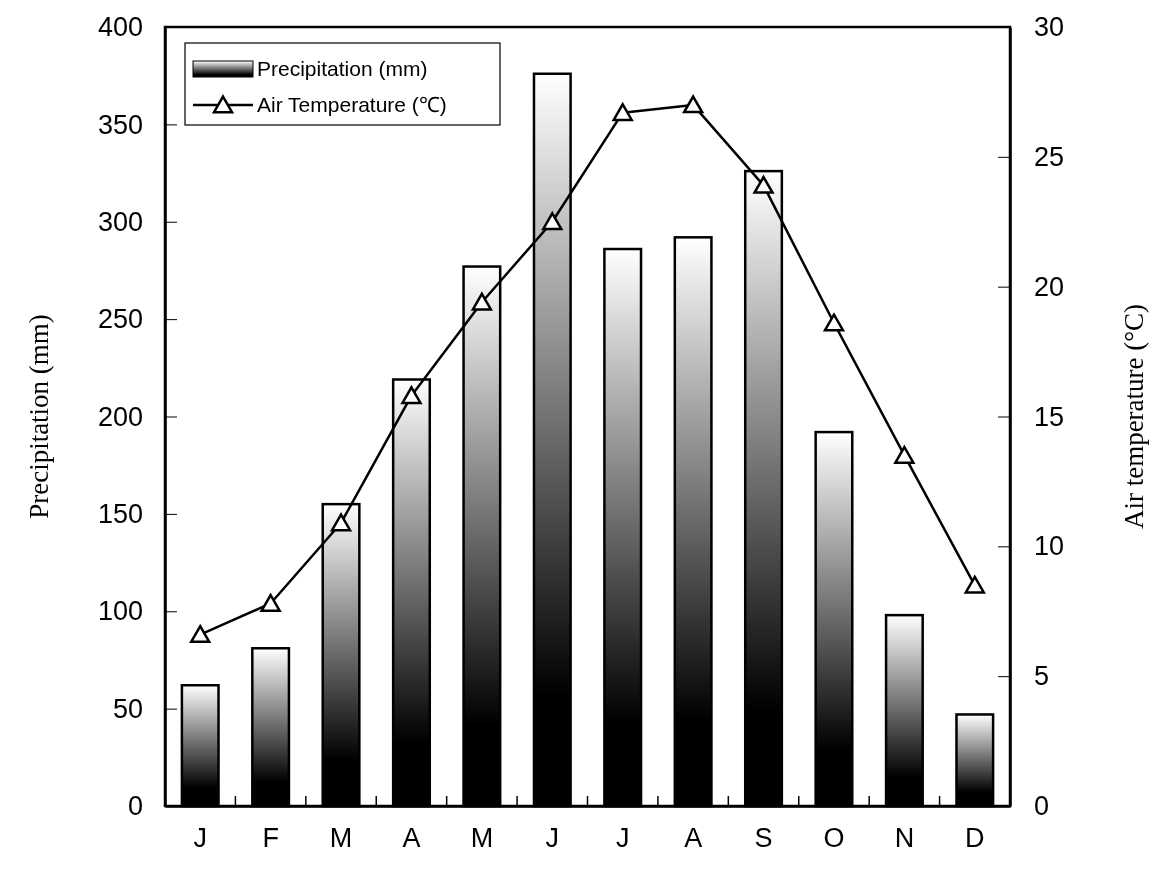 Image resolution: width=1161 pixels, height=869 pixels. What do you see at coordinates (270, 838) in the screenshot?
I see `x-tick-label: F` at bounding box center [270, 838].